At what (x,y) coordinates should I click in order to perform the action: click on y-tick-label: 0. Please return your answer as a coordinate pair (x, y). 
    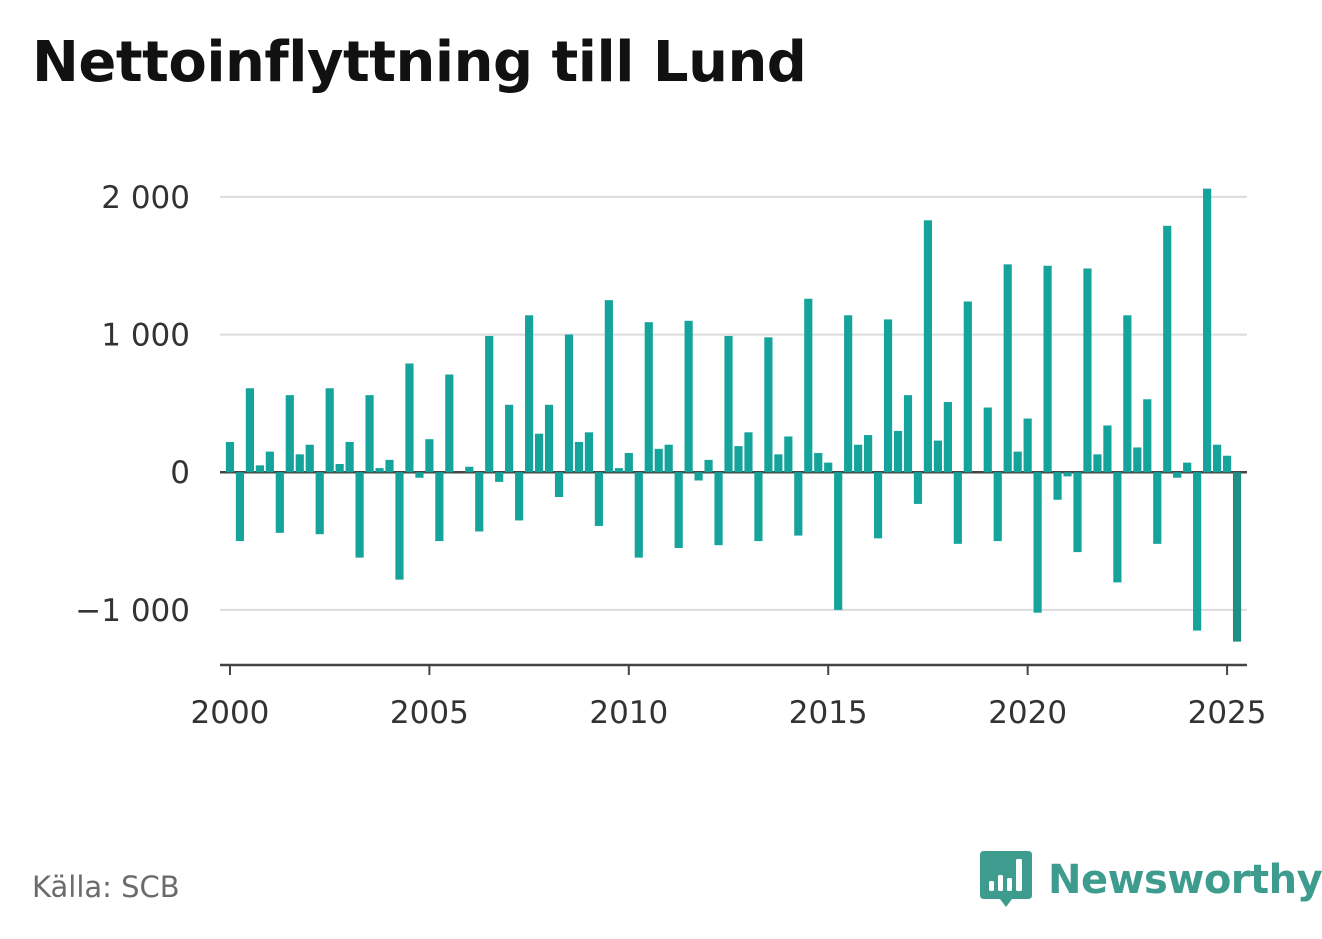
    Looking at the image, I should click on (180, 473).